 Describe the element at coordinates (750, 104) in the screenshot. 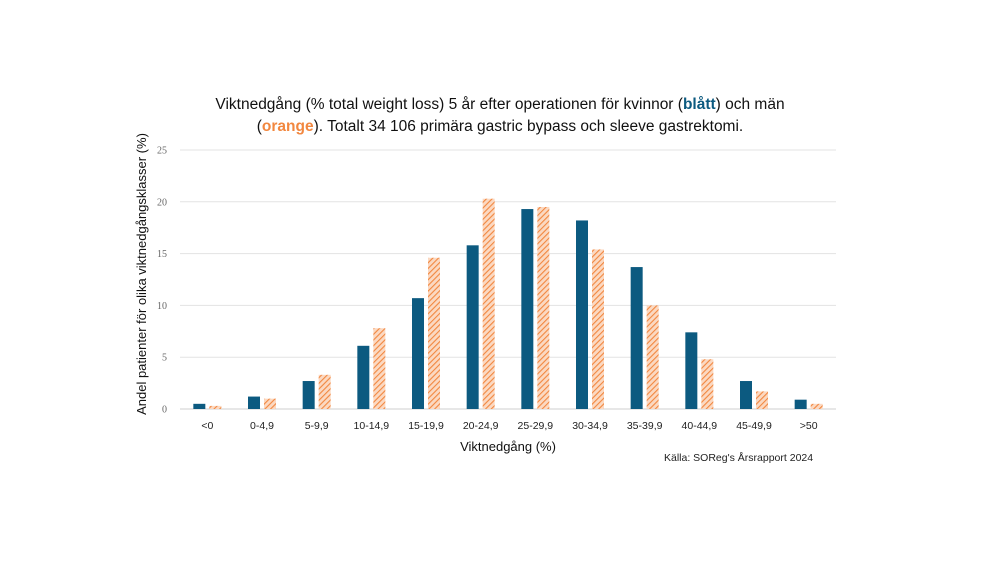

I see `title-part2: ) och män` at that location.